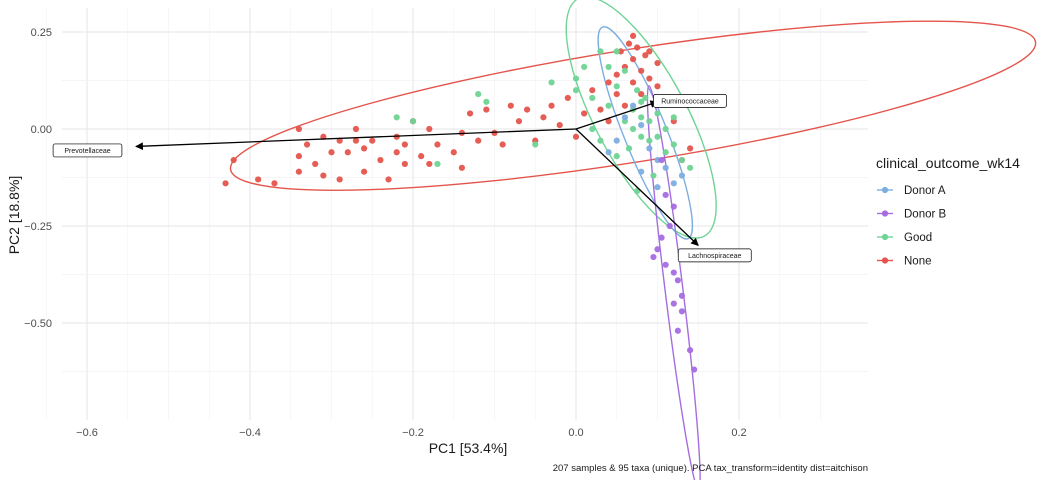 The image size is (1056, 480). I want to click on loading-label-text: Prevotellaceae, so click(87, 151).